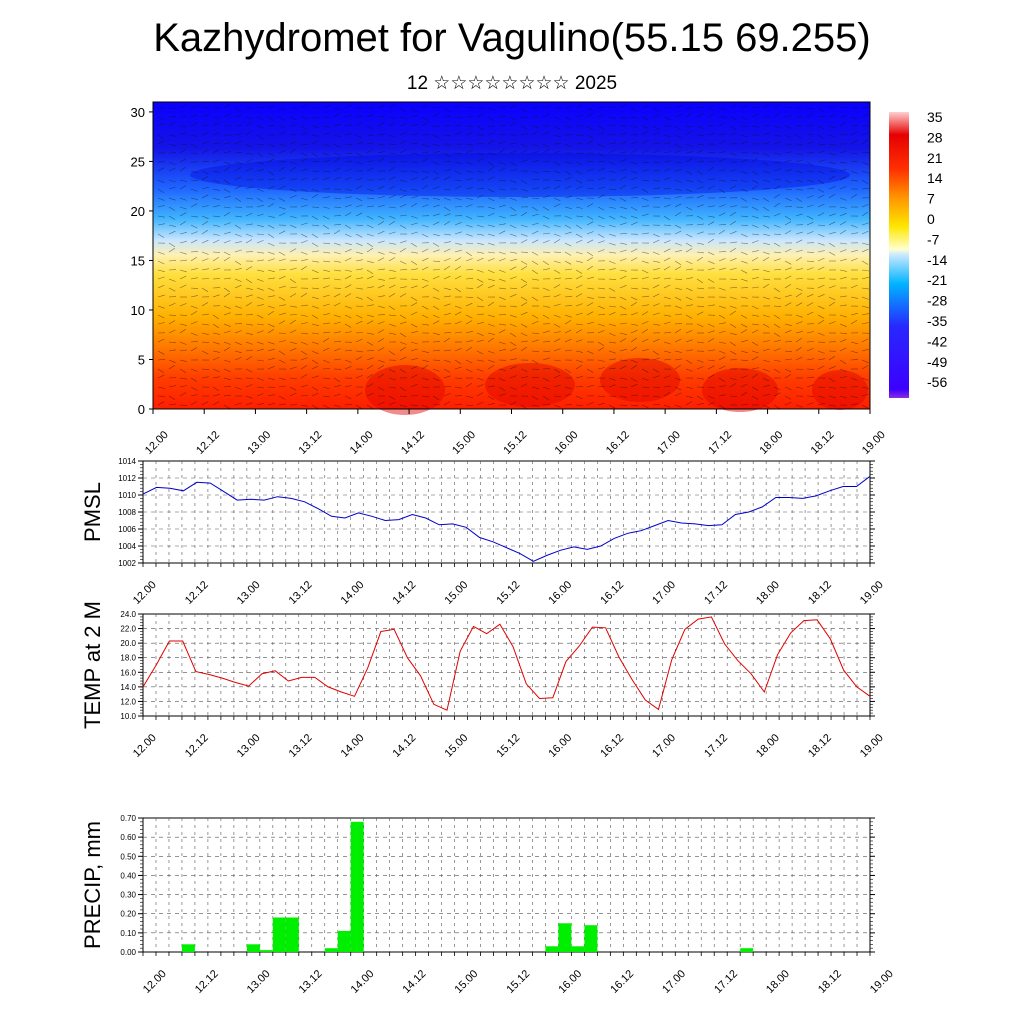 The height and width of the screenshot is (1024, 1024). What do you see at coordinates (937, 341) in the screenshot?
I see `colorbar-label: -42` at bounding box center [937, 341].